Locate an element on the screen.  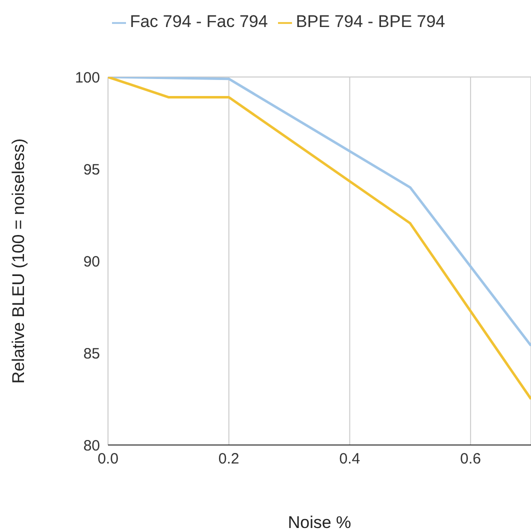
y-tick-label: 100 is located at coordinates (87, 77).